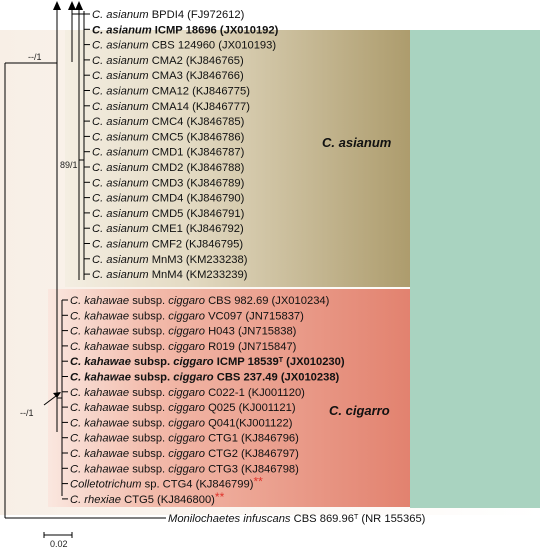 The width and height of the screenshot is (540, 550). What do you see at coordinates (168, 76) in the screenshot?
I see `asianum-taxon-label: C. asianum CMA3 (KJ846766)` at bounding box center [168, 76].